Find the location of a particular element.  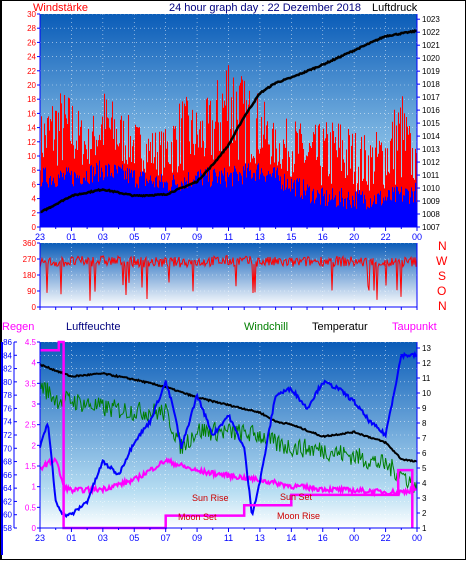

wind-axis-tick-label: 22 is located at coordinates (31, 71).